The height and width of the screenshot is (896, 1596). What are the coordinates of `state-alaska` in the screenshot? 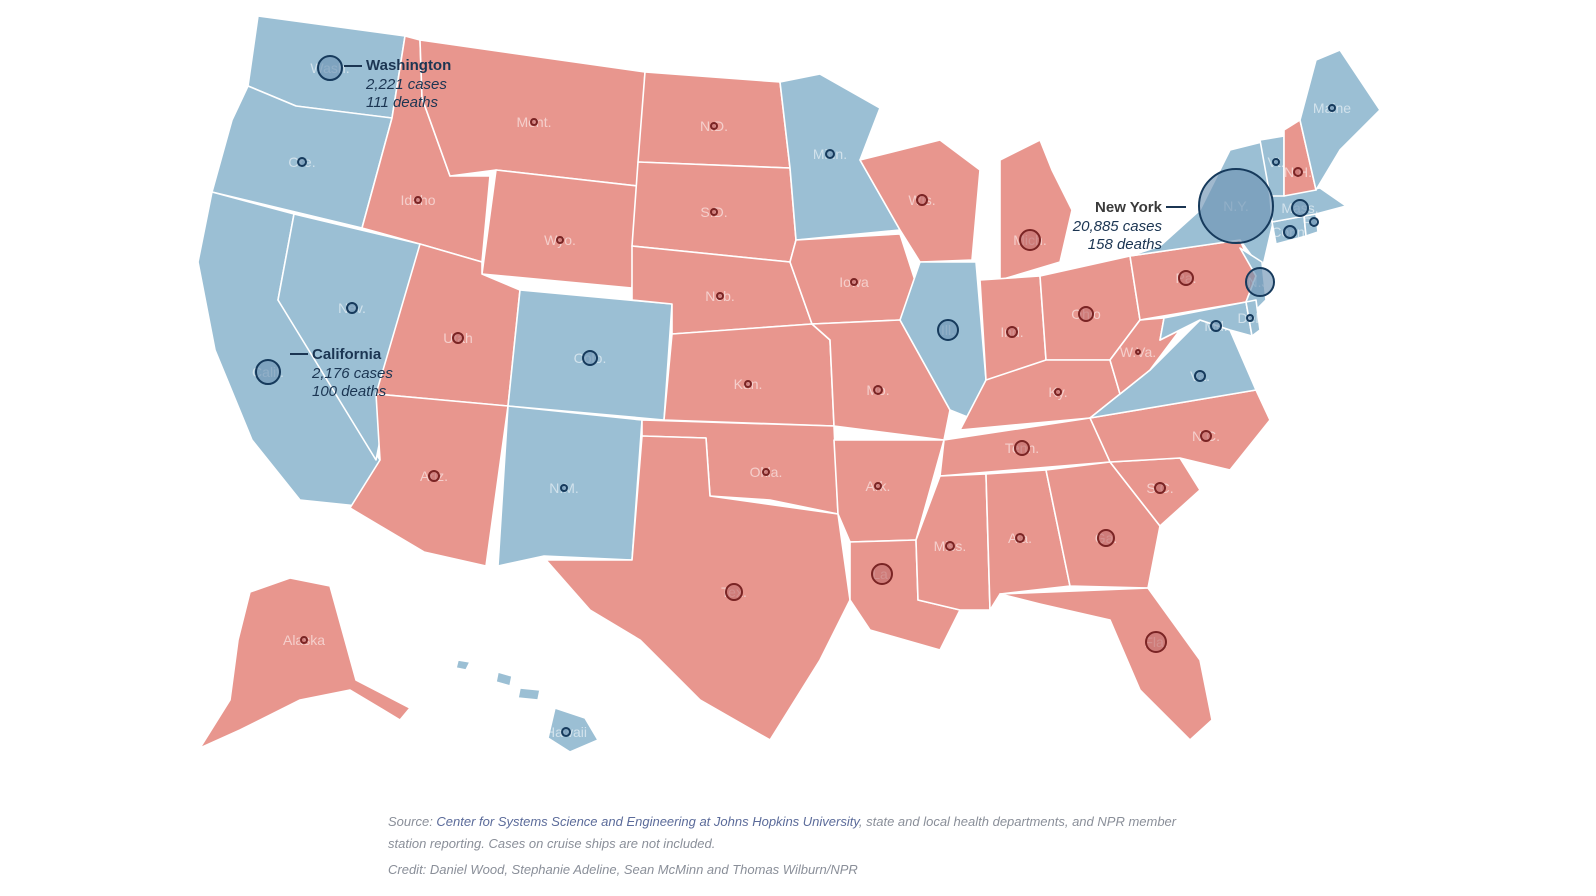 It's located at (305, 663).